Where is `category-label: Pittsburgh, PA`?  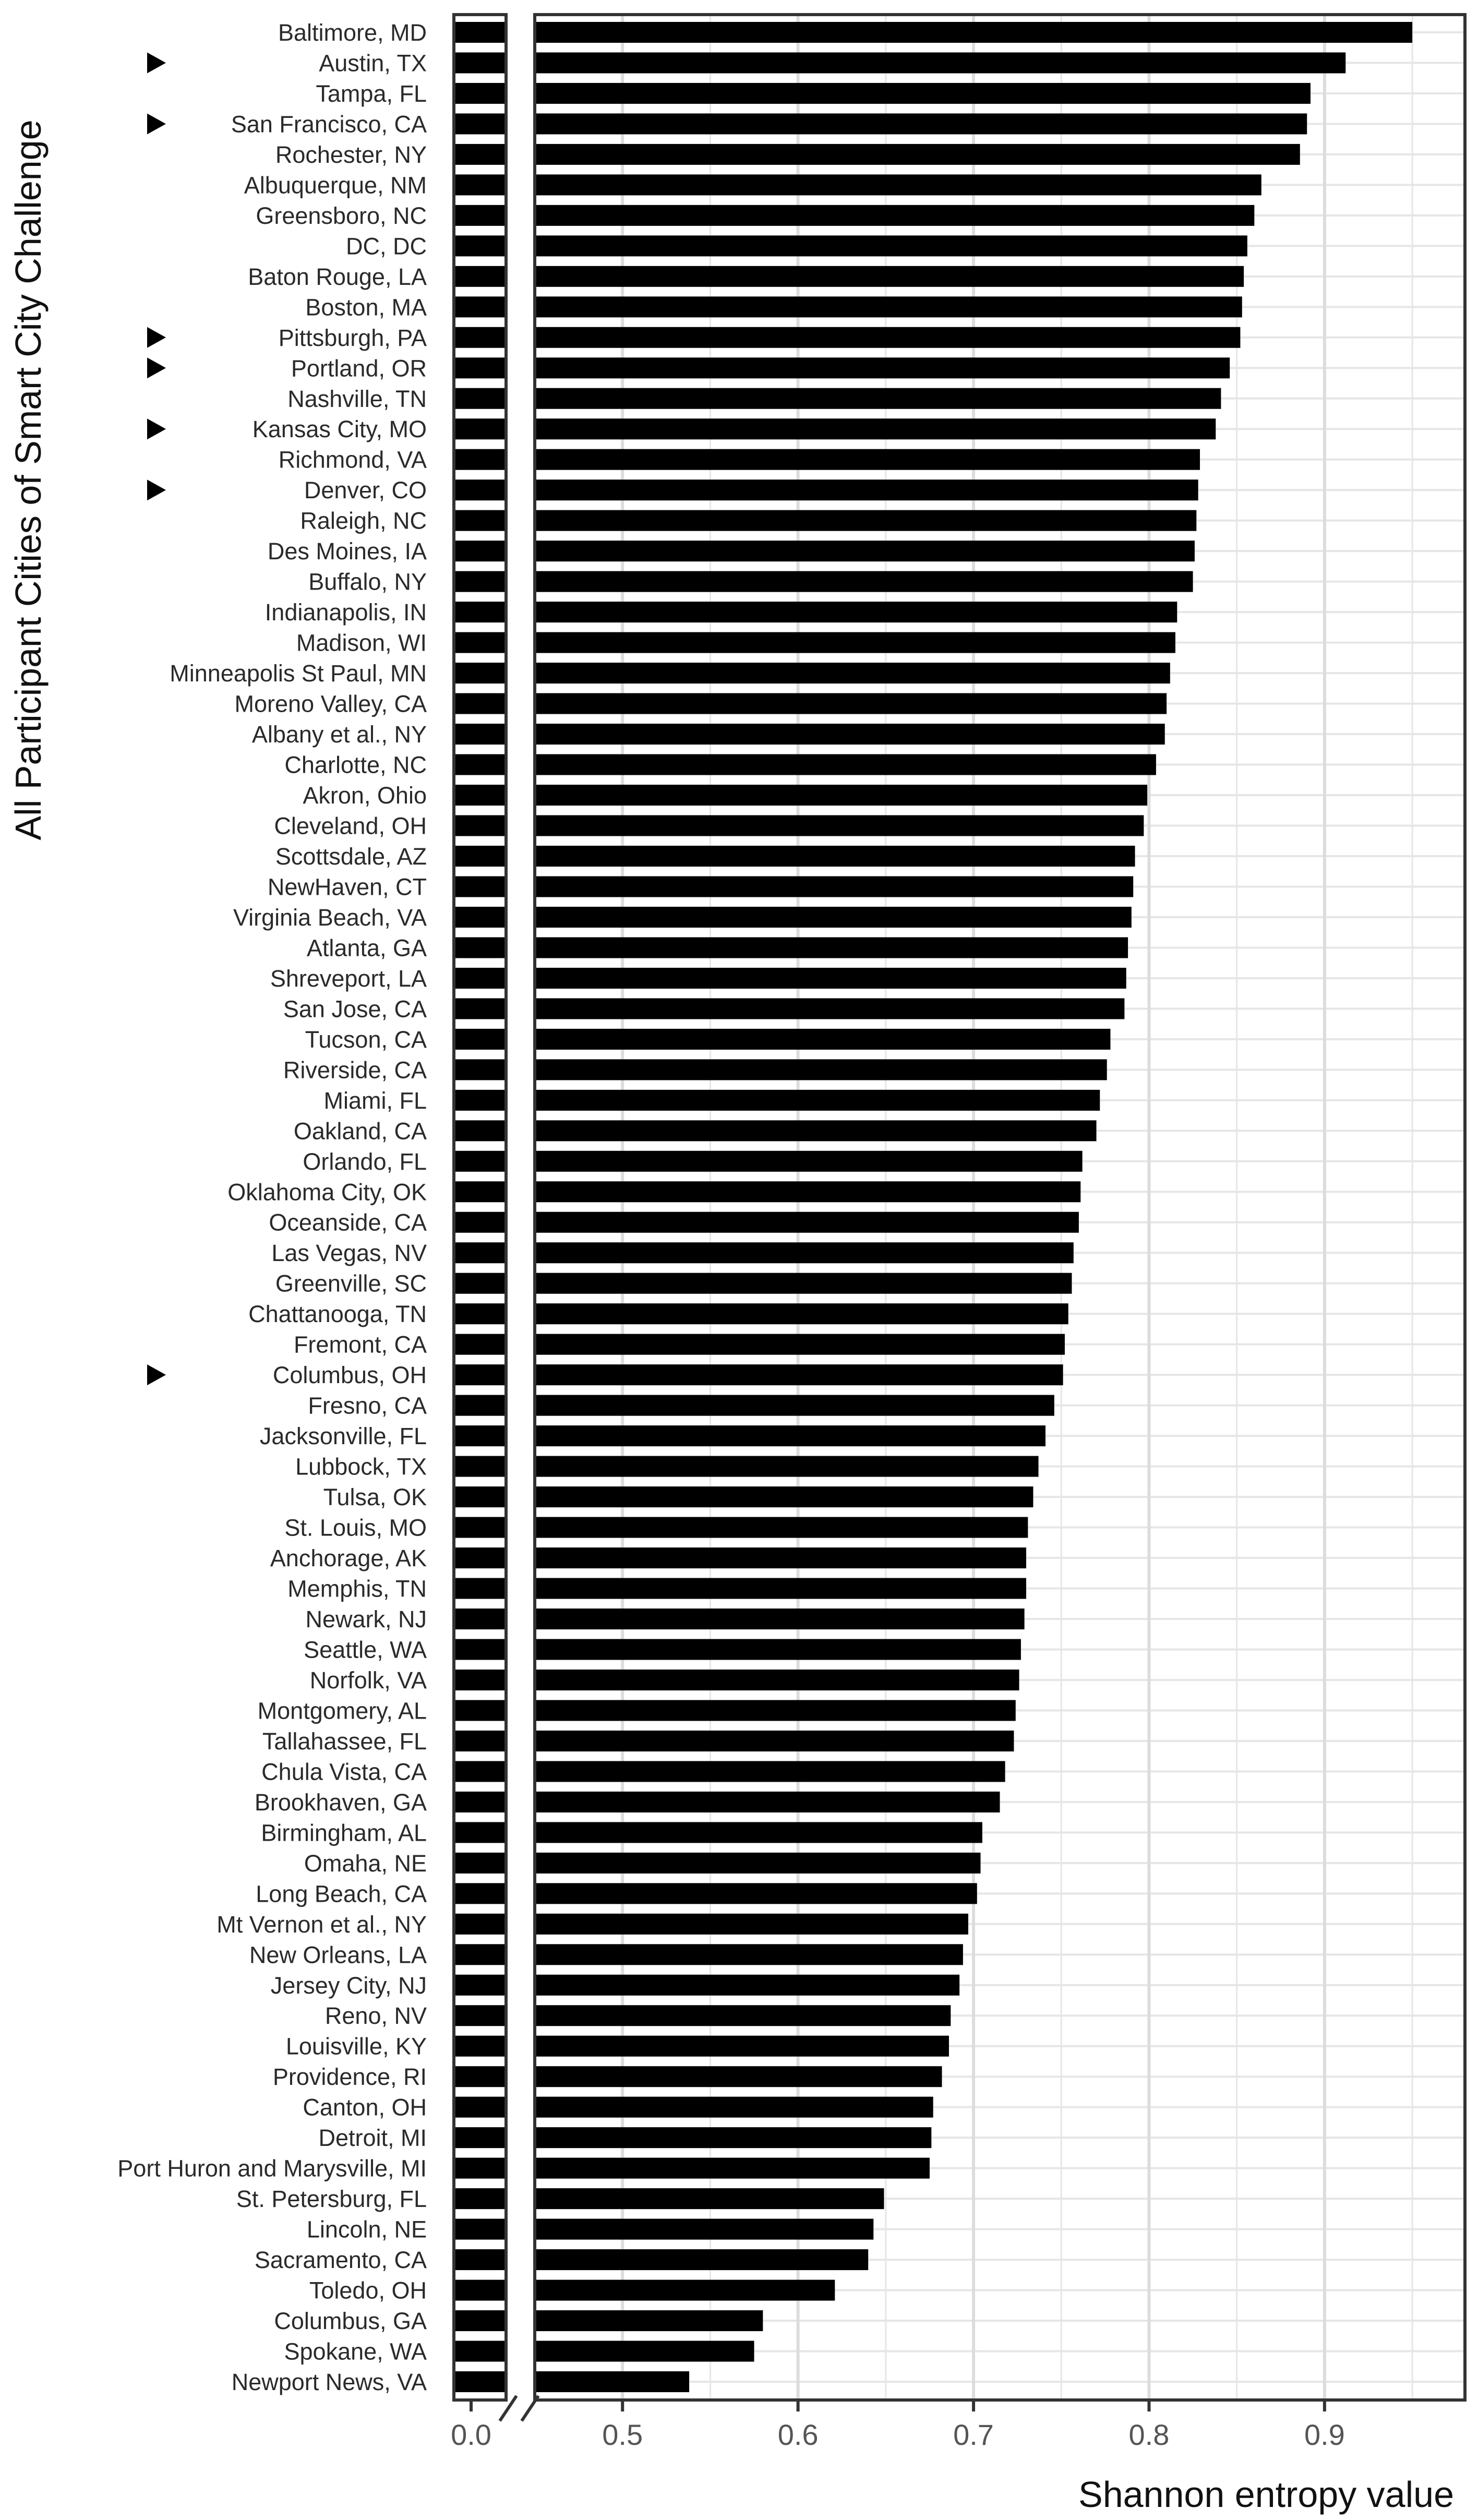
category-label: Pittsburgh, PA is located at coordinates (353, 338).